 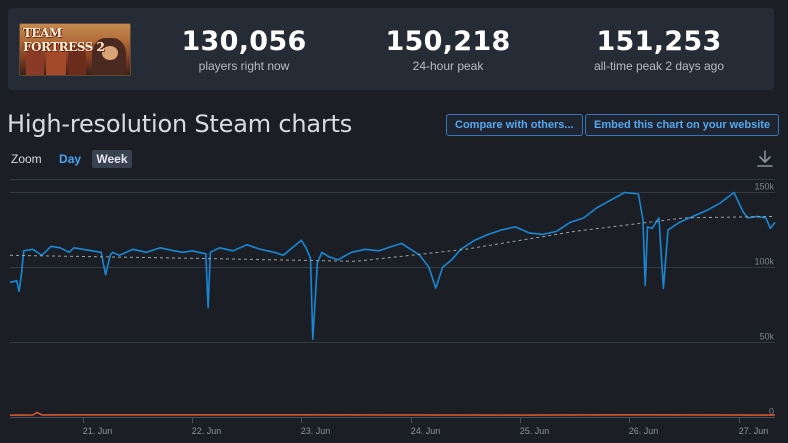 What do you see at coordinates (392, 413) in the screenshot?
I see `twitch-viewers-line` at bounding box center [392, 413].